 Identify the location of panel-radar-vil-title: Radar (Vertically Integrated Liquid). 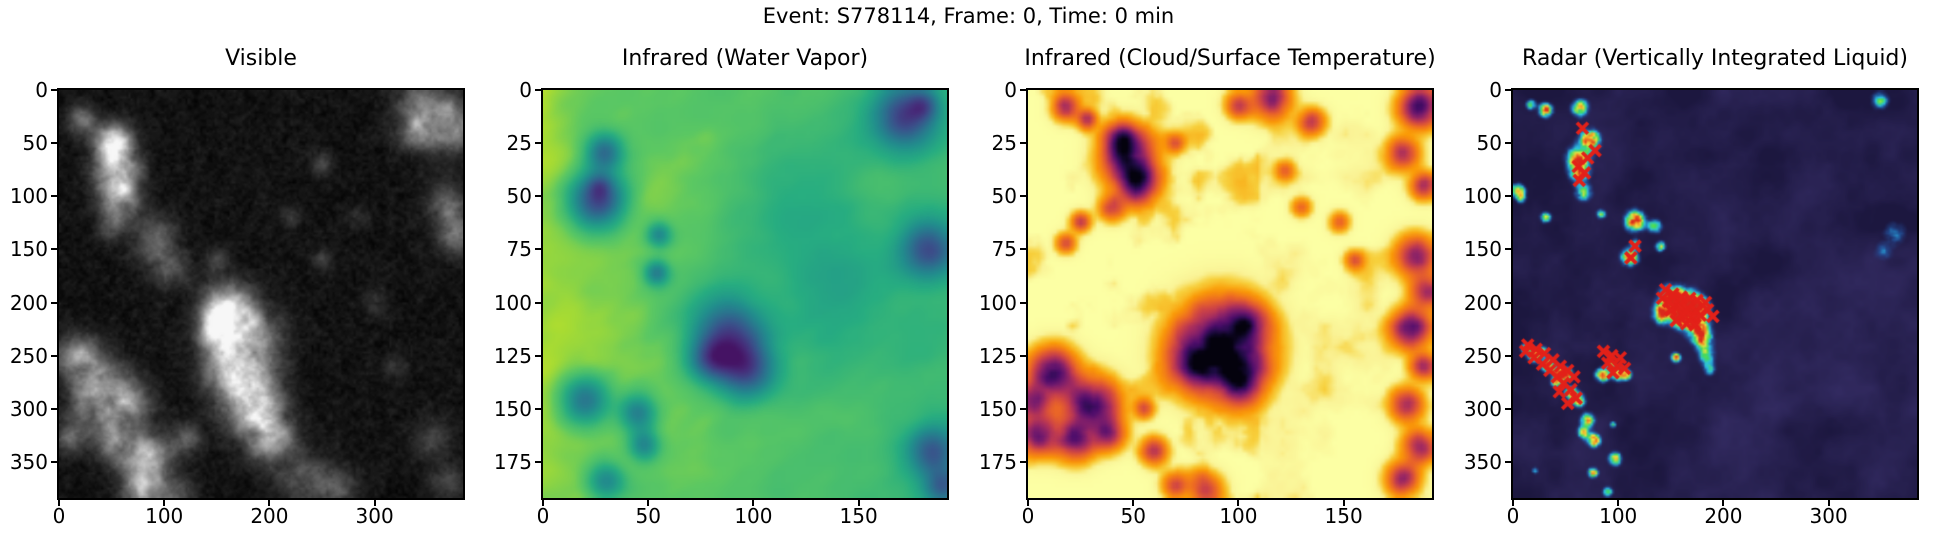
(1715, 58).